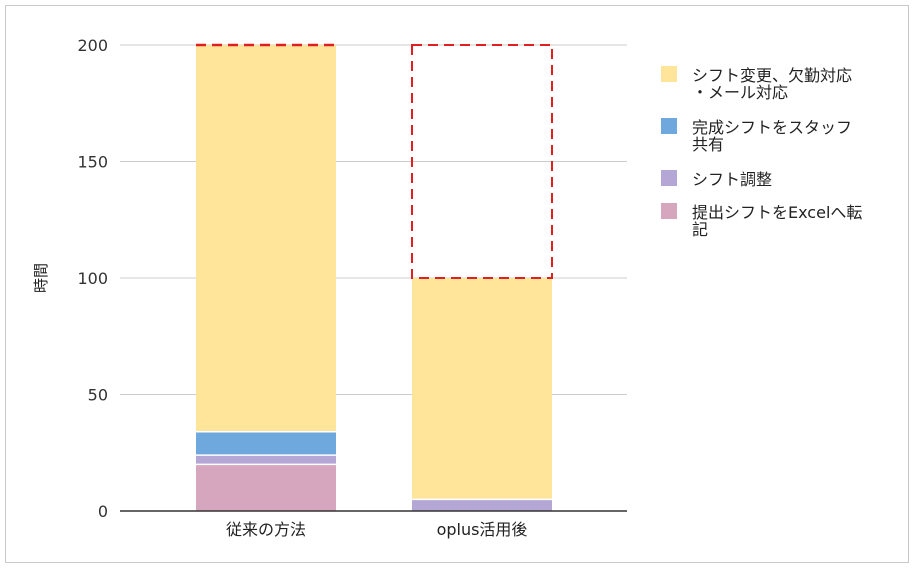 This screenshot has height=570, width=916. What do you see at coordinates (92, 162) in the screenshot?
I see `y-tick-label-150: 150` at bounding box center [92, 162].